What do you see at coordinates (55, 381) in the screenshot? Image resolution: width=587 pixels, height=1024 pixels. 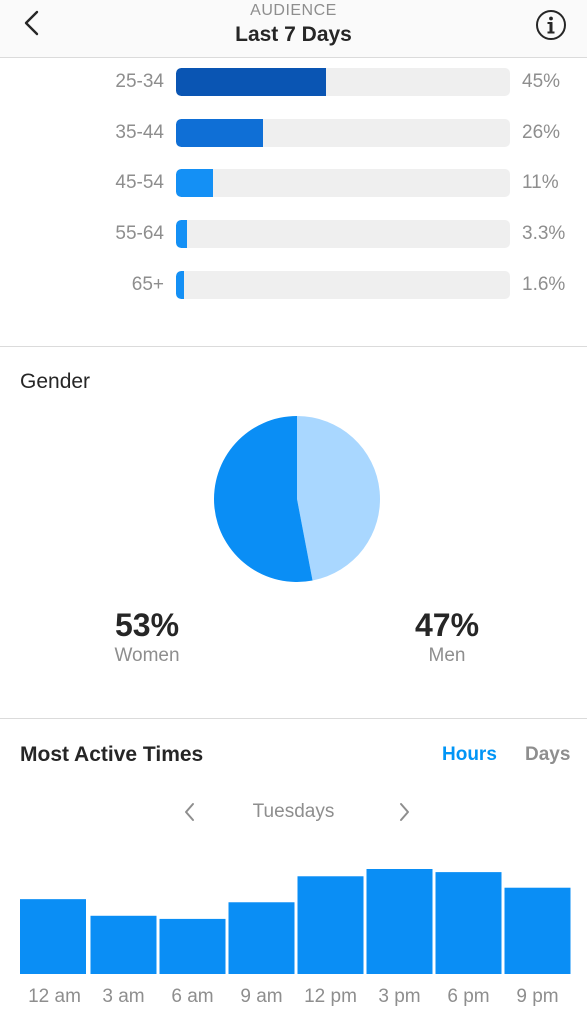 I see `gender-title: Gender` at bounding box center [55, 381].